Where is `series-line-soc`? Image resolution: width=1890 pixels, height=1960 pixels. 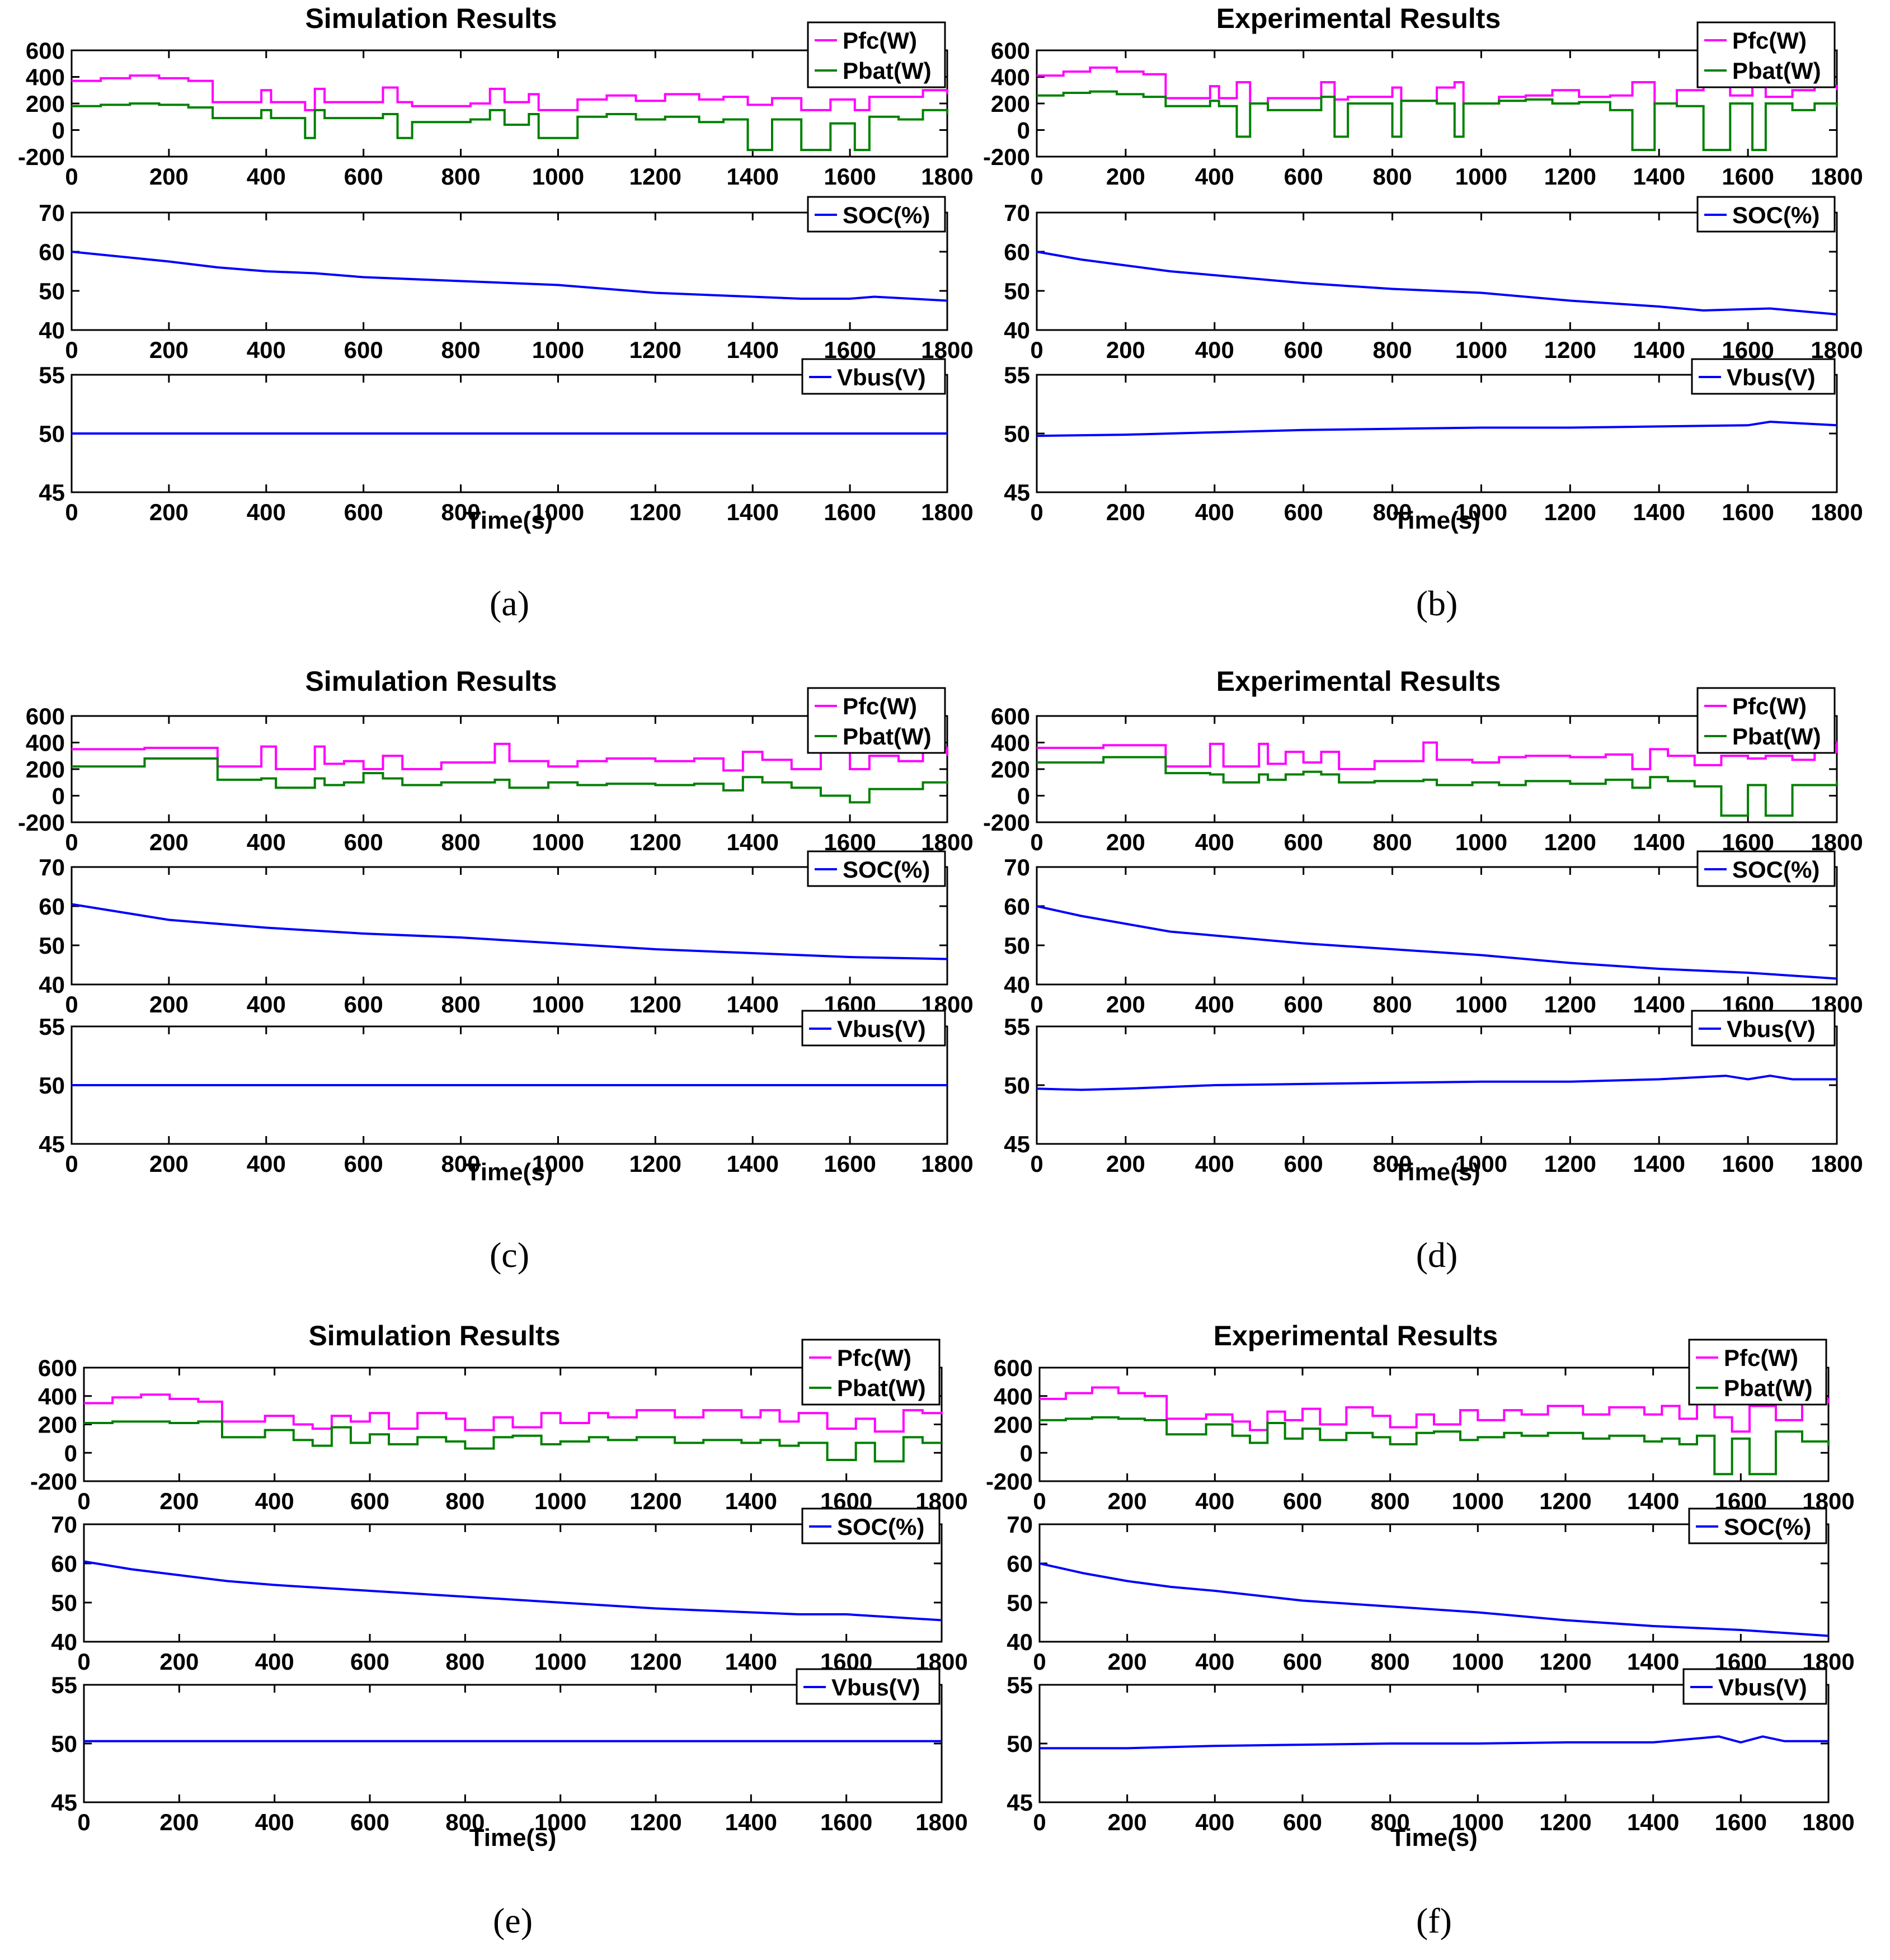
series-line-soc is located at coordinates (512, 1591).